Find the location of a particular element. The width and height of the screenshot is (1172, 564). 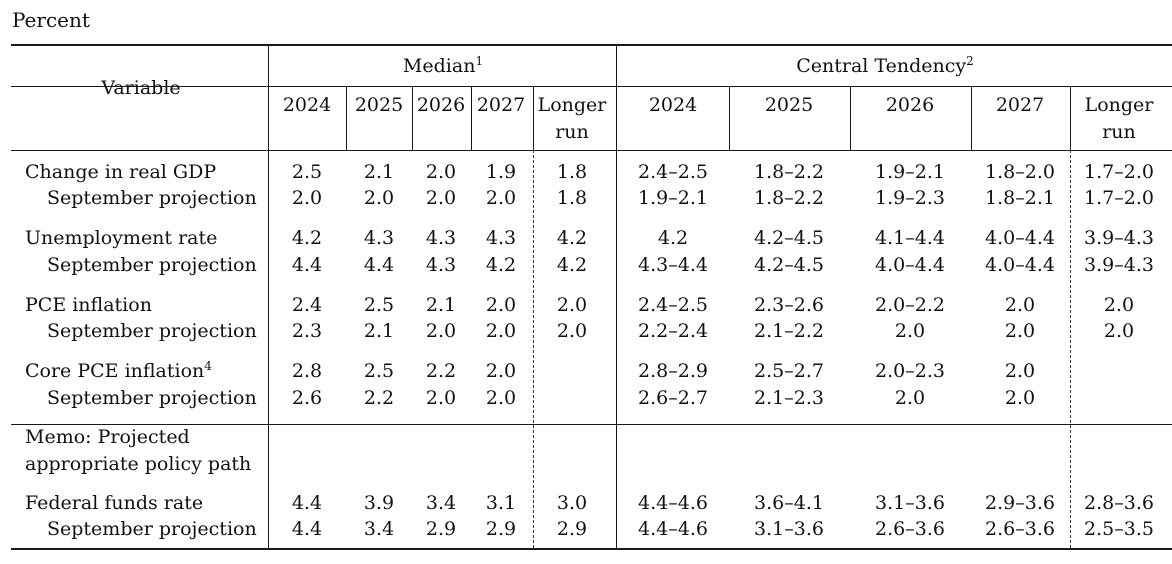

central-tendency-value: 1.7–2.0 is located at coordinates (1119, 172).